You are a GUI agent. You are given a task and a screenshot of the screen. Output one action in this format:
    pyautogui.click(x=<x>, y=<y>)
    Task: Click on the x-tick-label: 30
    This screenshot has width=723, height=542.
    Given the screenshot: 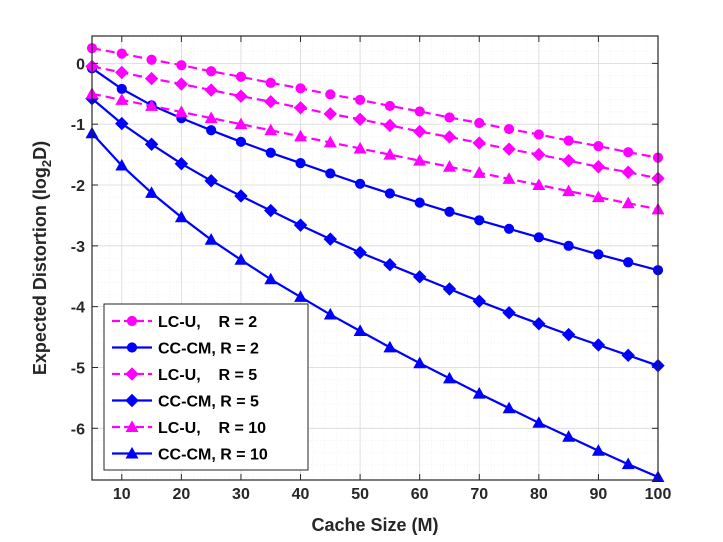 What is the action you would take?
    pyautogui.click(x=241, y=494)
    